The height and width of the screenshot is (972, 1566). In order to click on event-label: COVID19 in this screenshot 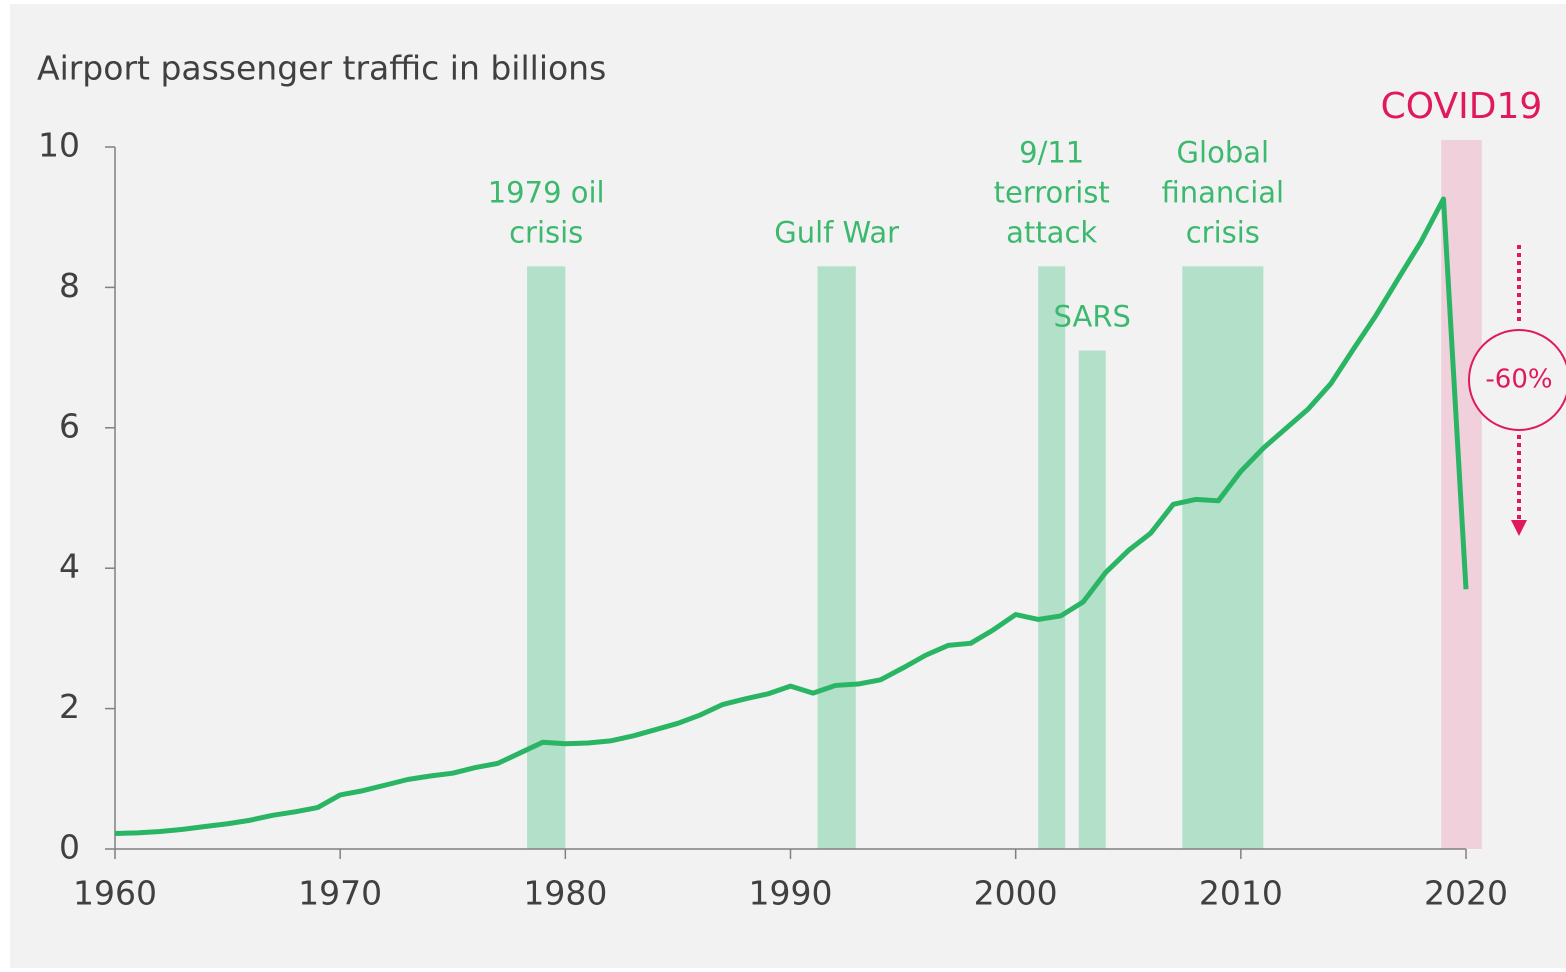, I will do `click(1462, 106)`.